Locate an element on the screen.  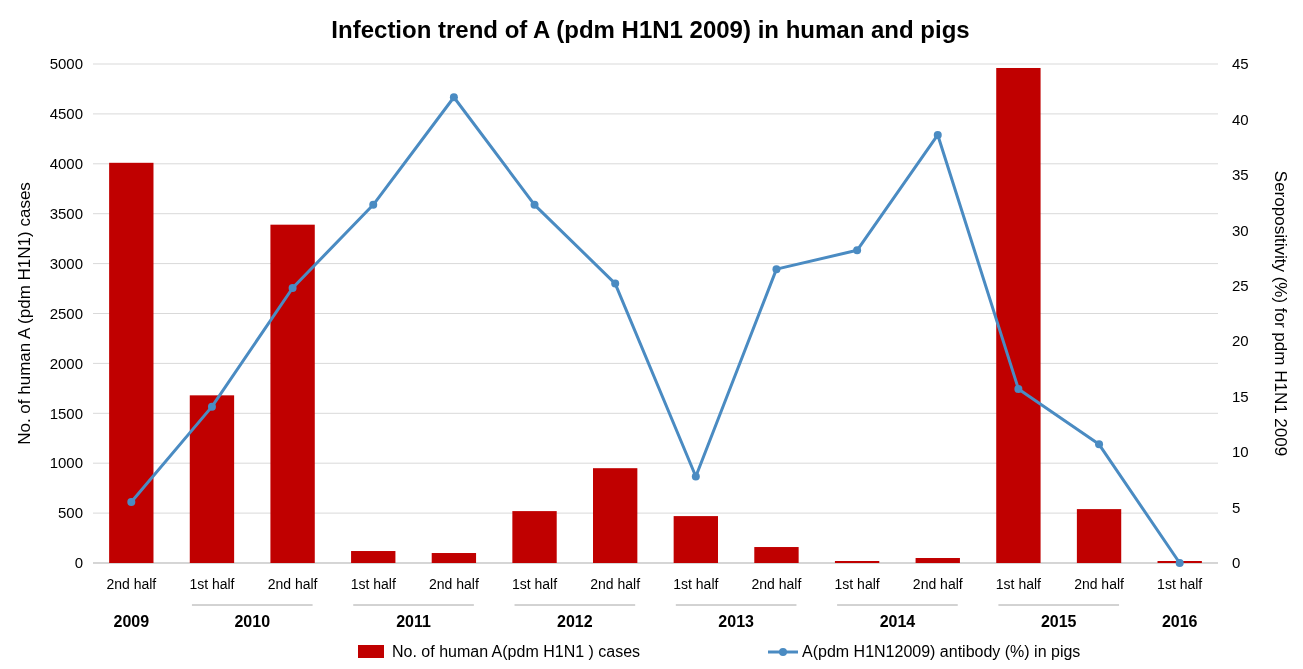
y2-axis-title: Seropositivity (%) for pdm H1N1 2009 is located at coordinates (1280, 313).